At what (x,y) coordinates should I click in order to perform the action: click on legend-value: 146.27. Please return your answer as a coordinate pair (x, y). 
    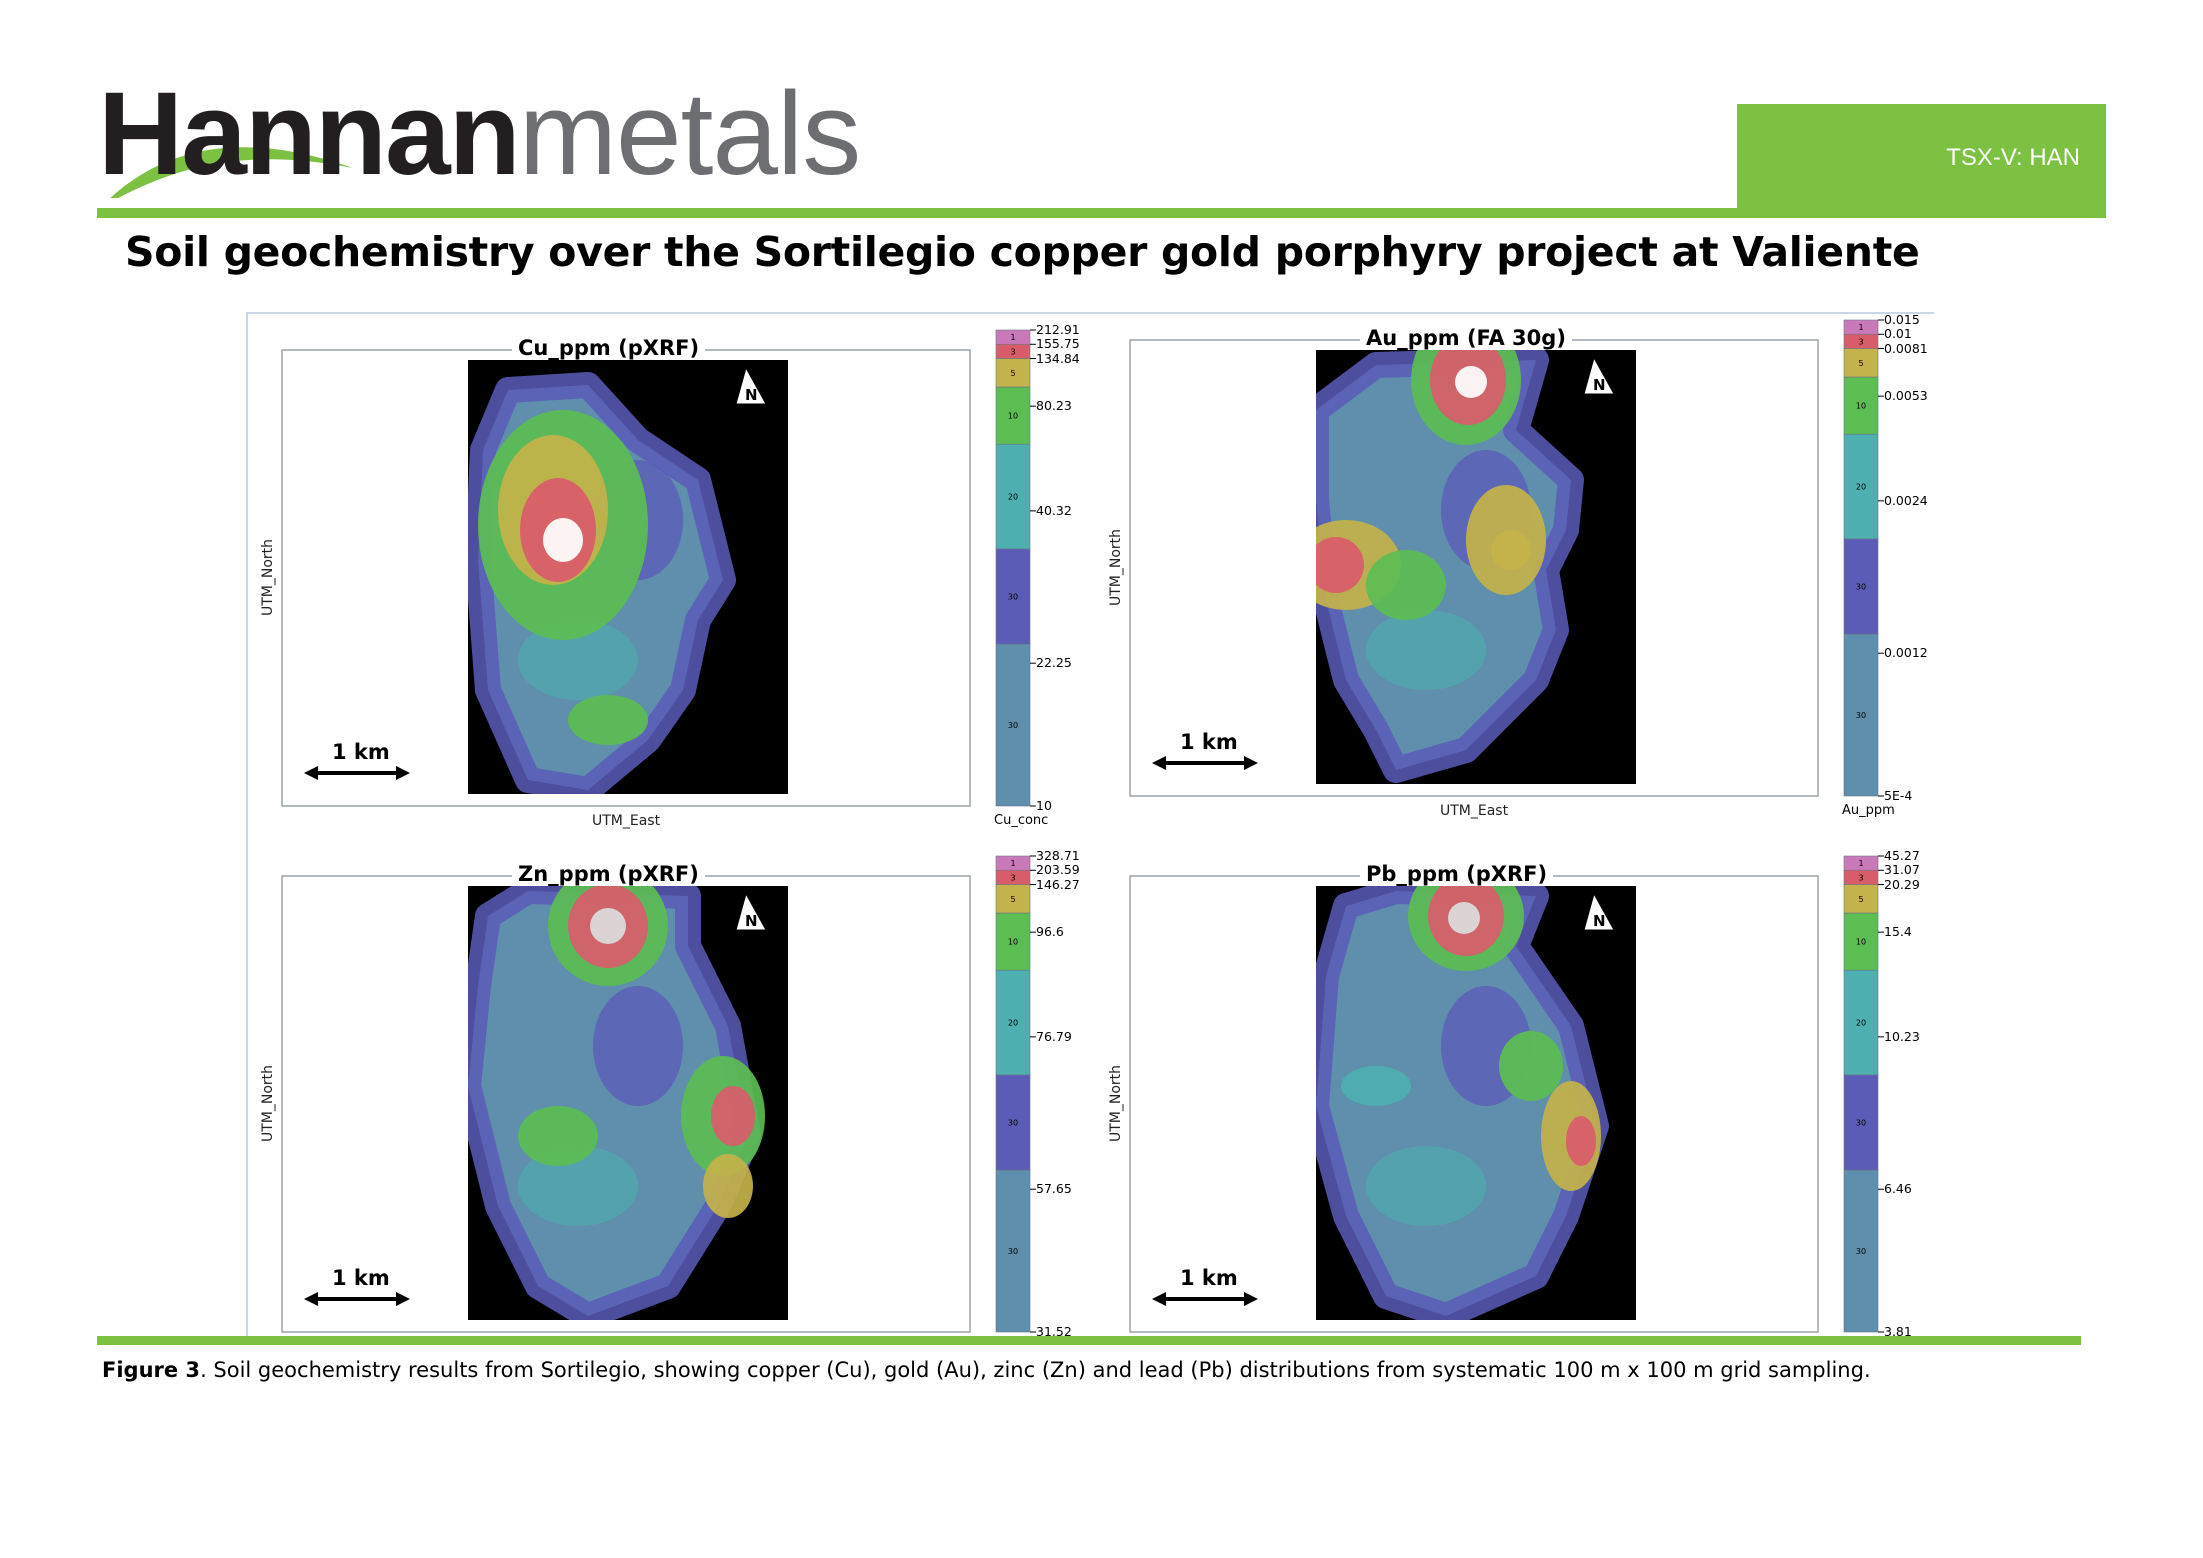
    Looking at the image, I should click on (1058, 884).